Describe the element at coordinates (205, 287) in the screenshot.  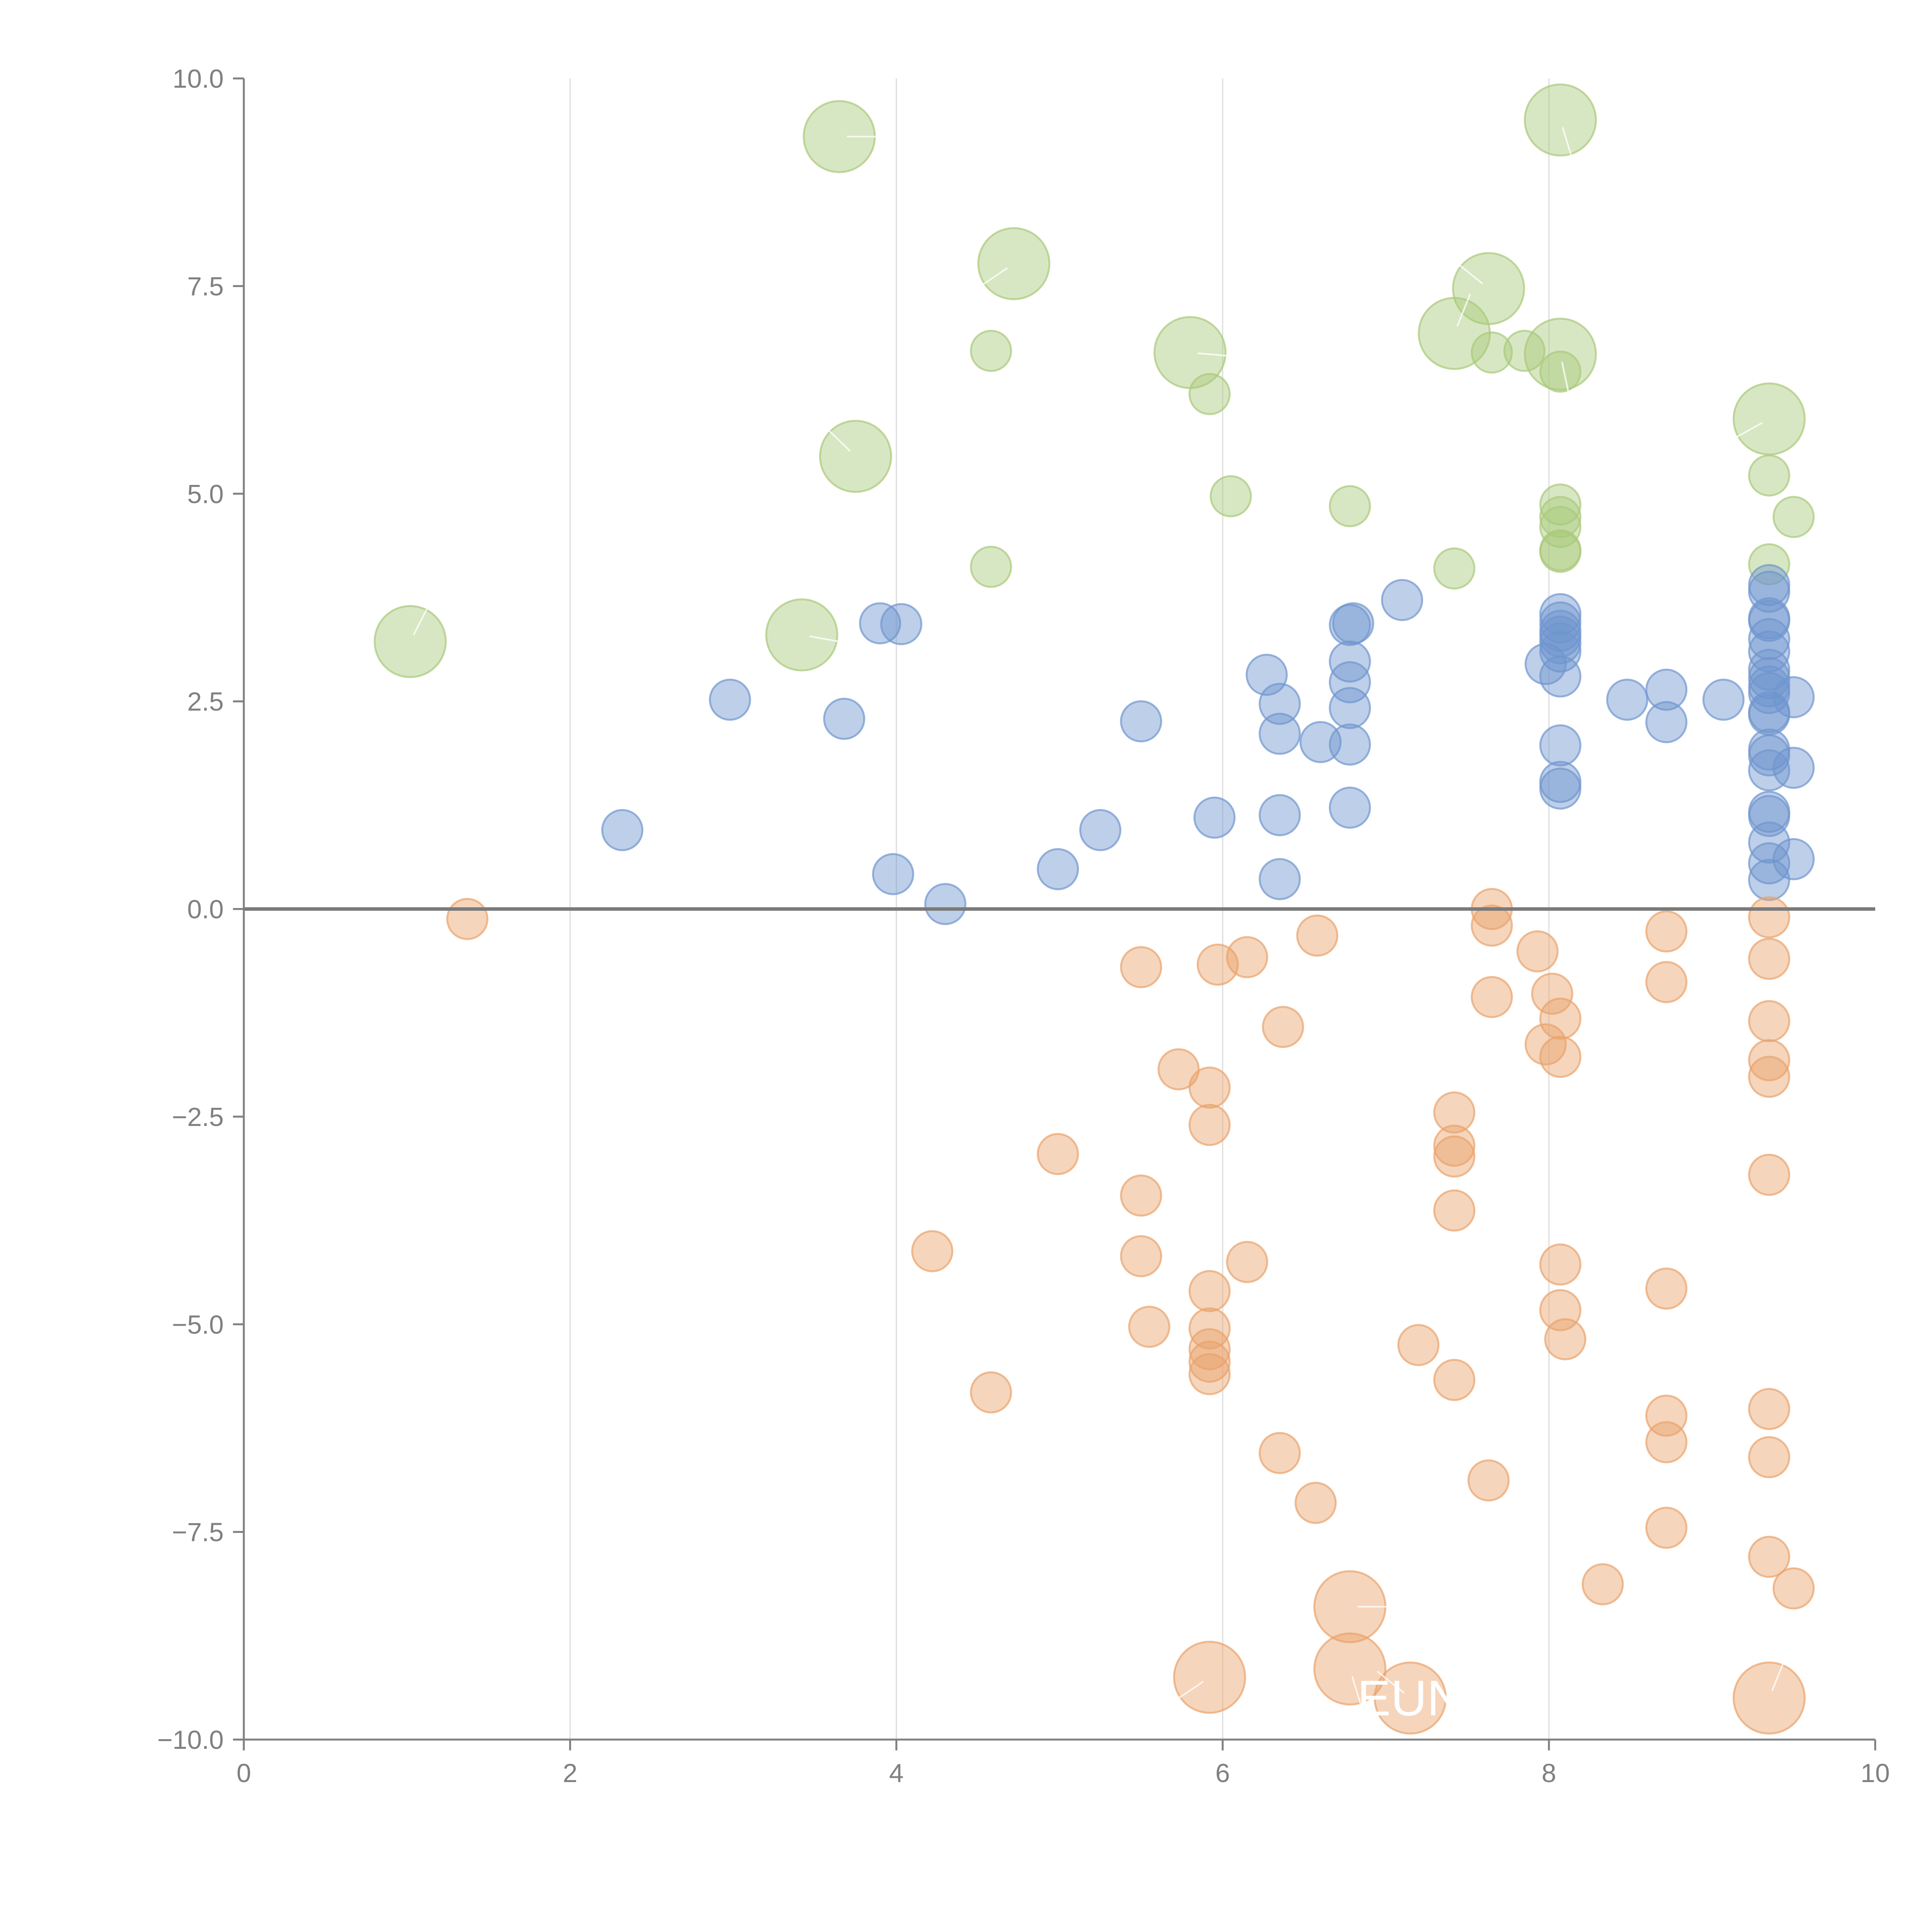
I see `y-tick-label: 7.5` at that location.